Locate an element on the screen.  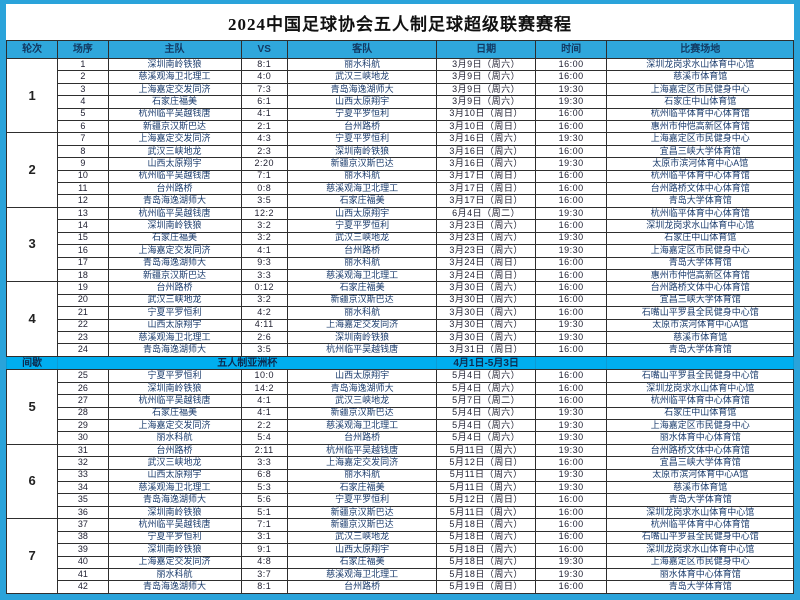
cell-score: 3:3 is located at coordinates (264, 275).